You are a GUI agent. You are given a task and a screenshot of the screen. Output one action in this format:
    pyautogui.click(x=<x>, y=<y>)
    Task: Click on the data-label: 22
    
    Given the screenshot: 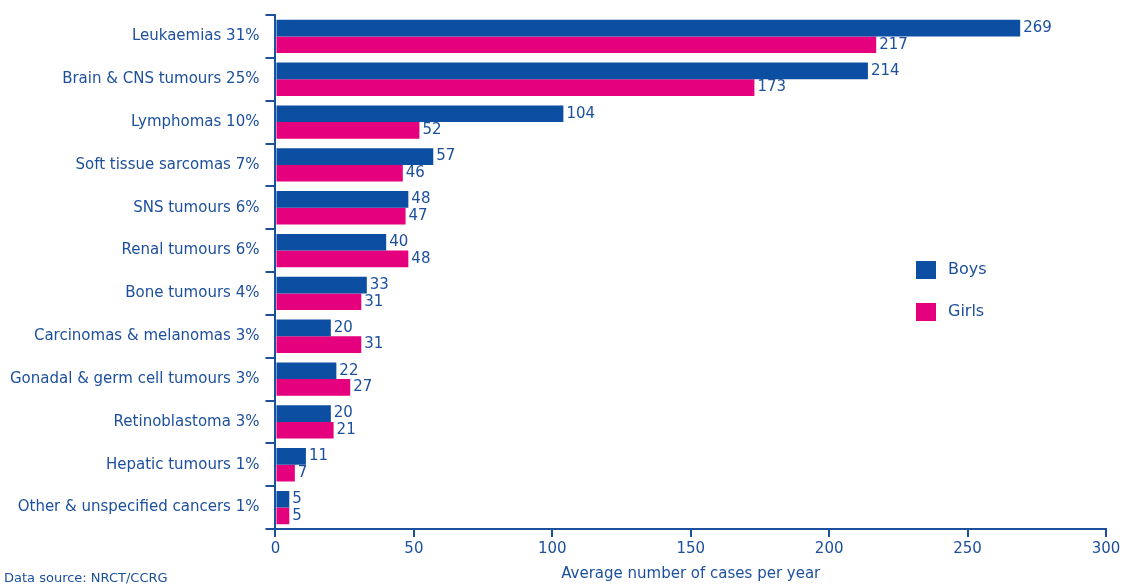 What is the action you would take?
    pyautogui.click(x=349, y=369)
    